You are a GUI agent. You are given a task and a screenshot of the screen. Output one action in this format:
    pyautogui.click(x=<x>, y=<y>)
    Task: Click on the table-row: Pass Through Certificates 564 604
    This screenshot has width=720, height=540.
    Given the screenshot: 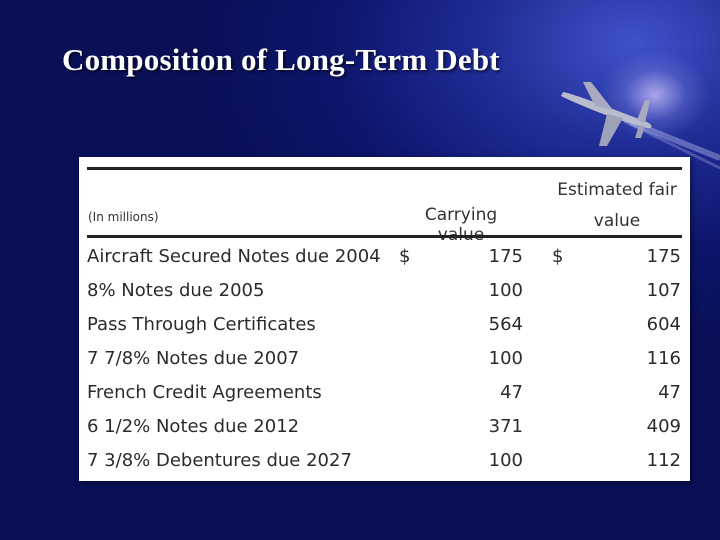 What is the action you would take?
    pyautogui.click(x=384, y=324)
    